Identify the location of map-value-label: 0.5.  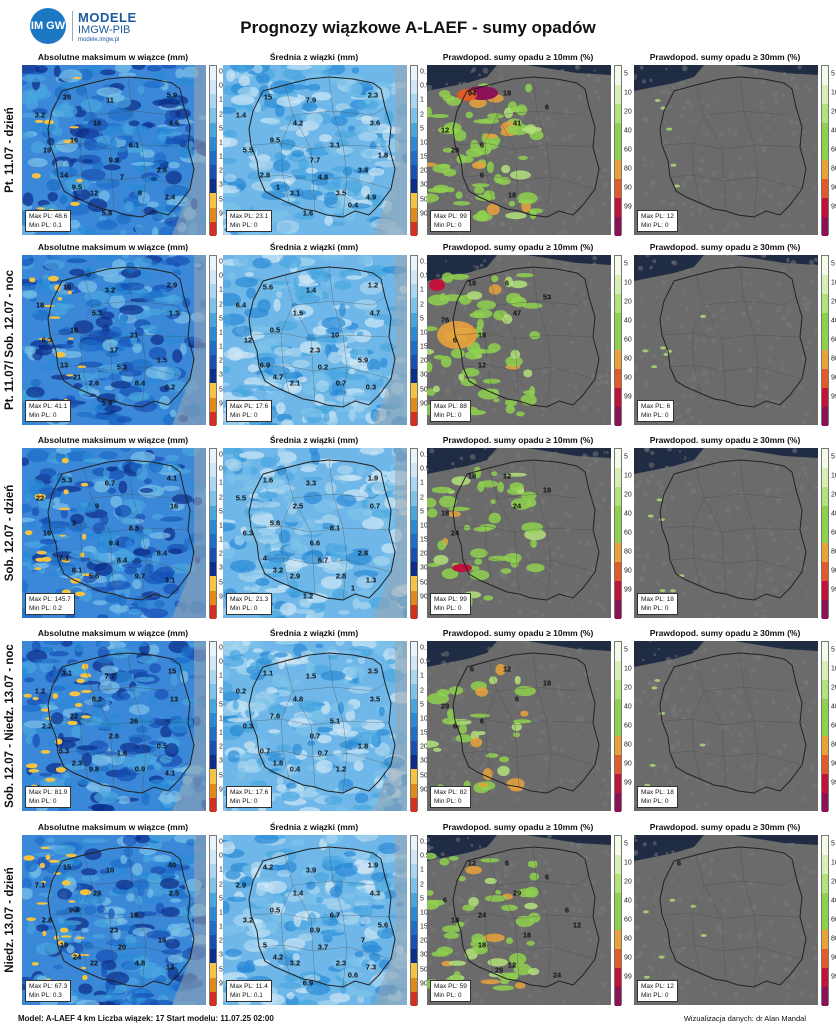
(275, 910).